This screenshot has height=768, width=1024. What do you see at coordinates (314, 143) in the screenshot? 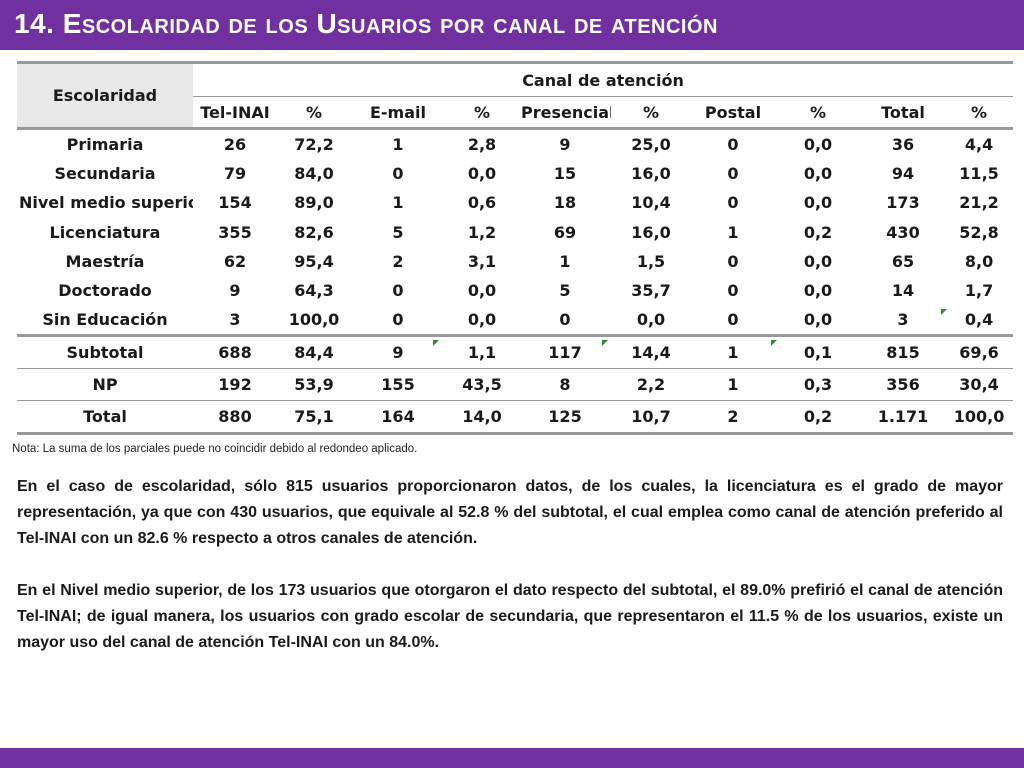
I see `table-cell: 72,2` at bounding box center [314, 143].